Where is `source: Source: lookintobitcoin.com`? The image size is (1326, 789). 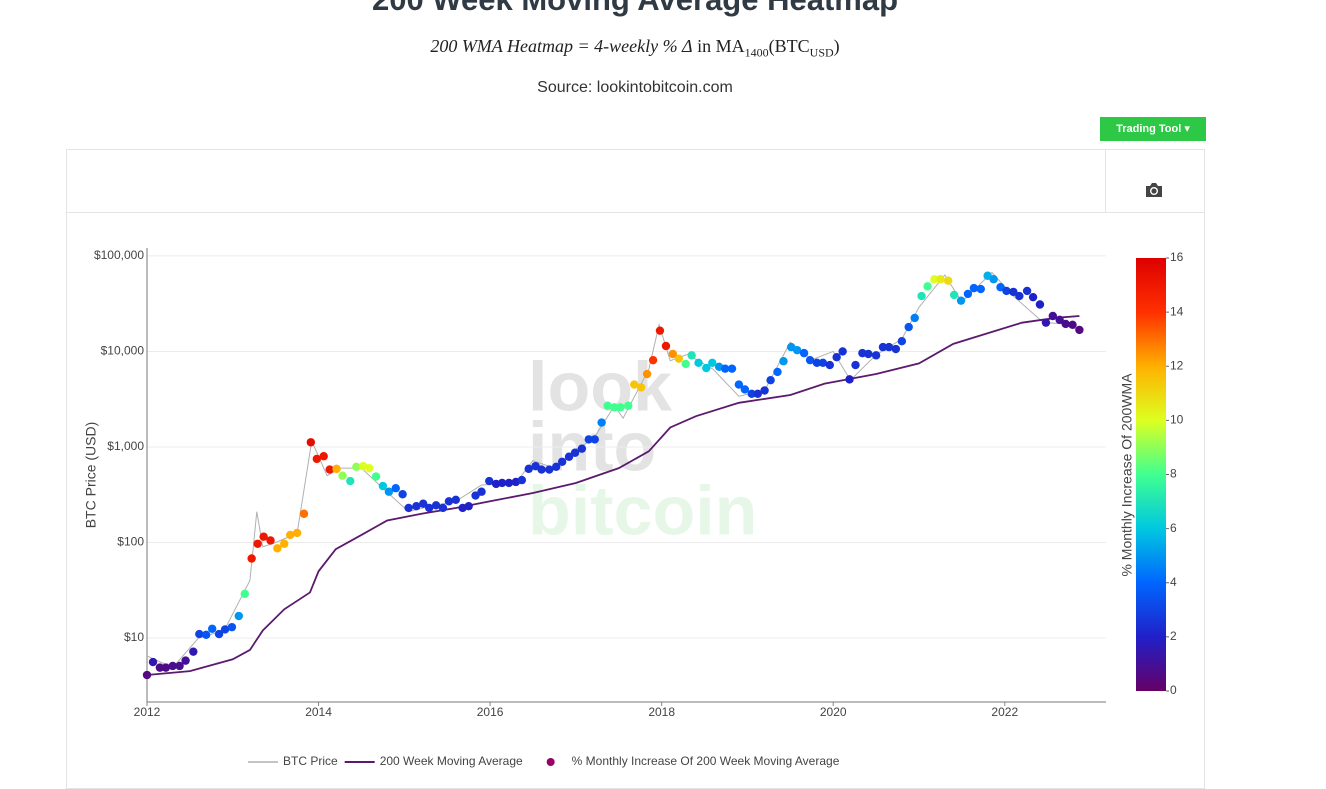
source: Source: lookintobitcoin.com is located at coordinates (635, 87).